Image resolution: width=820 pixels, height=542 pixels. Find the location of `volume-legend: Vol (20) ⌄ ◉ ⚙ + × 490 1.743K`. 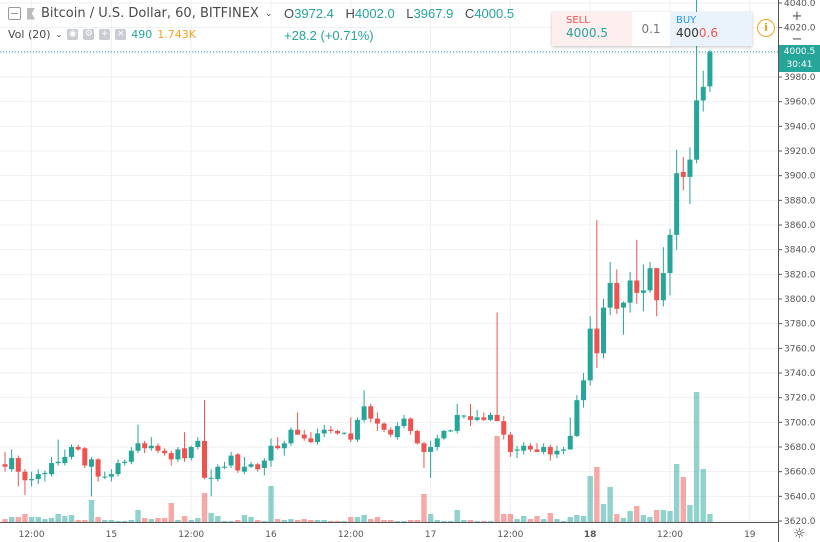

volume-legend: Vol (20) ⌄ ◉ ⚙ + × 490 1.743K is located at coordinates (102, 34).